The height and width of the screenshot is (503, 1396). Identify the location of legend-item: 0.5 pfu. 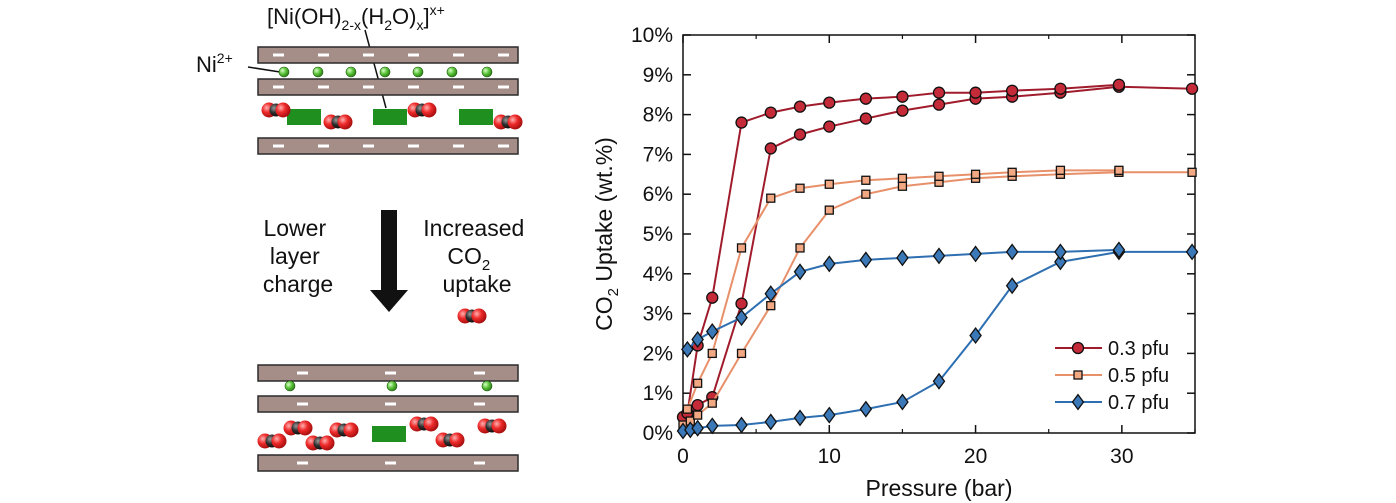
(1112, 376).